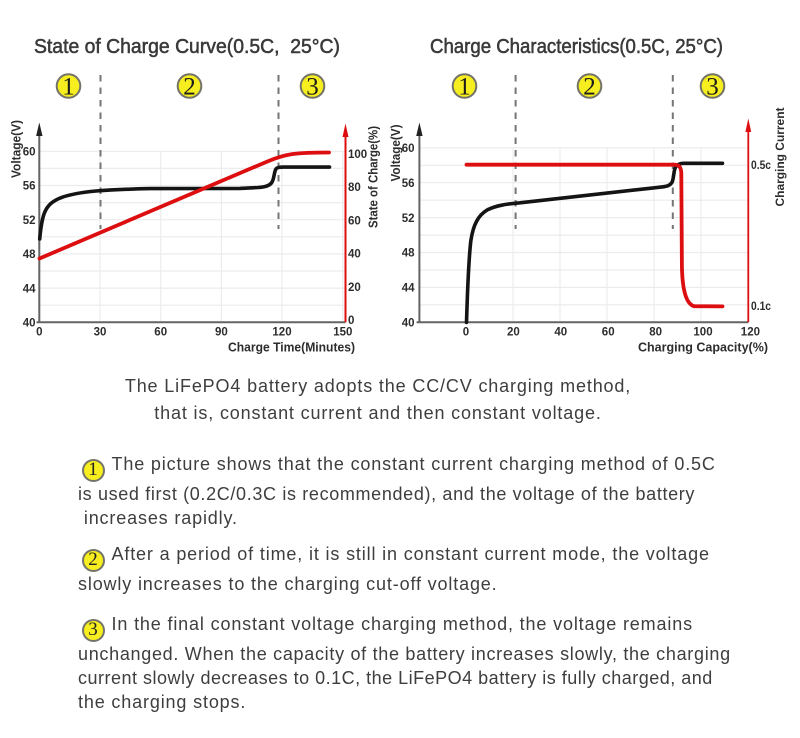  What do you see at coordinates (342, 333) in the screenshot?
I see `svg-text: 150` at bounding box center [342, 333].